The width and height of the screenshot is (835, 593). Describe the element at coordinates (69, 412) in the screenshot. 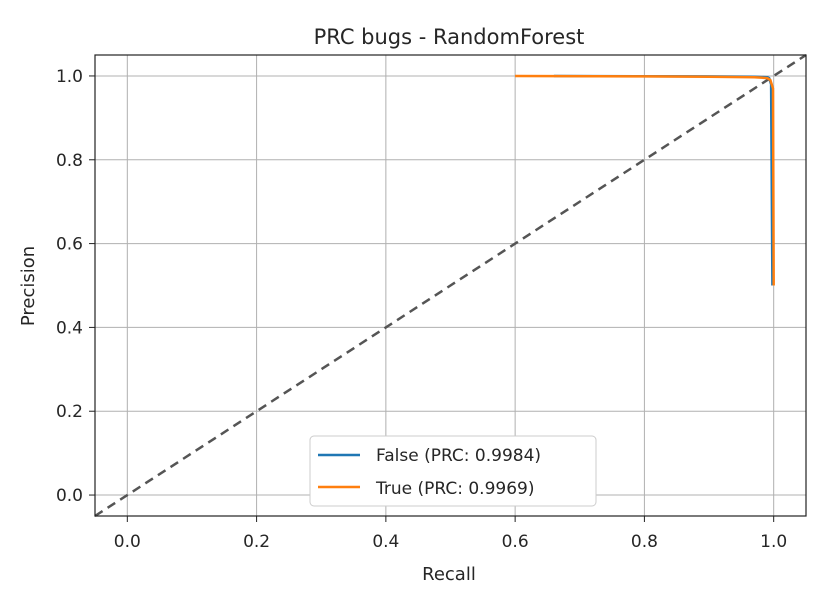

I see `y-tick-label: 0.2` at that location.